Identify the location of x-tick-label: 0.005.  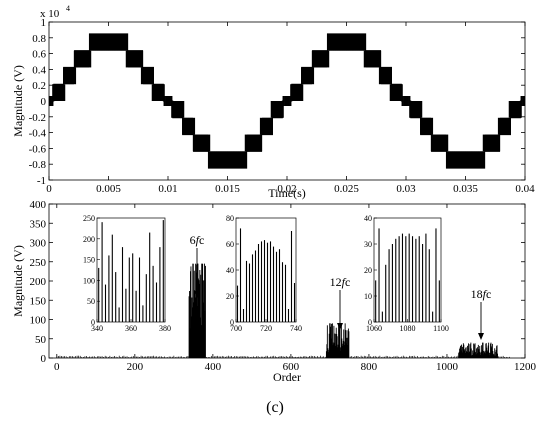
(108, 189).